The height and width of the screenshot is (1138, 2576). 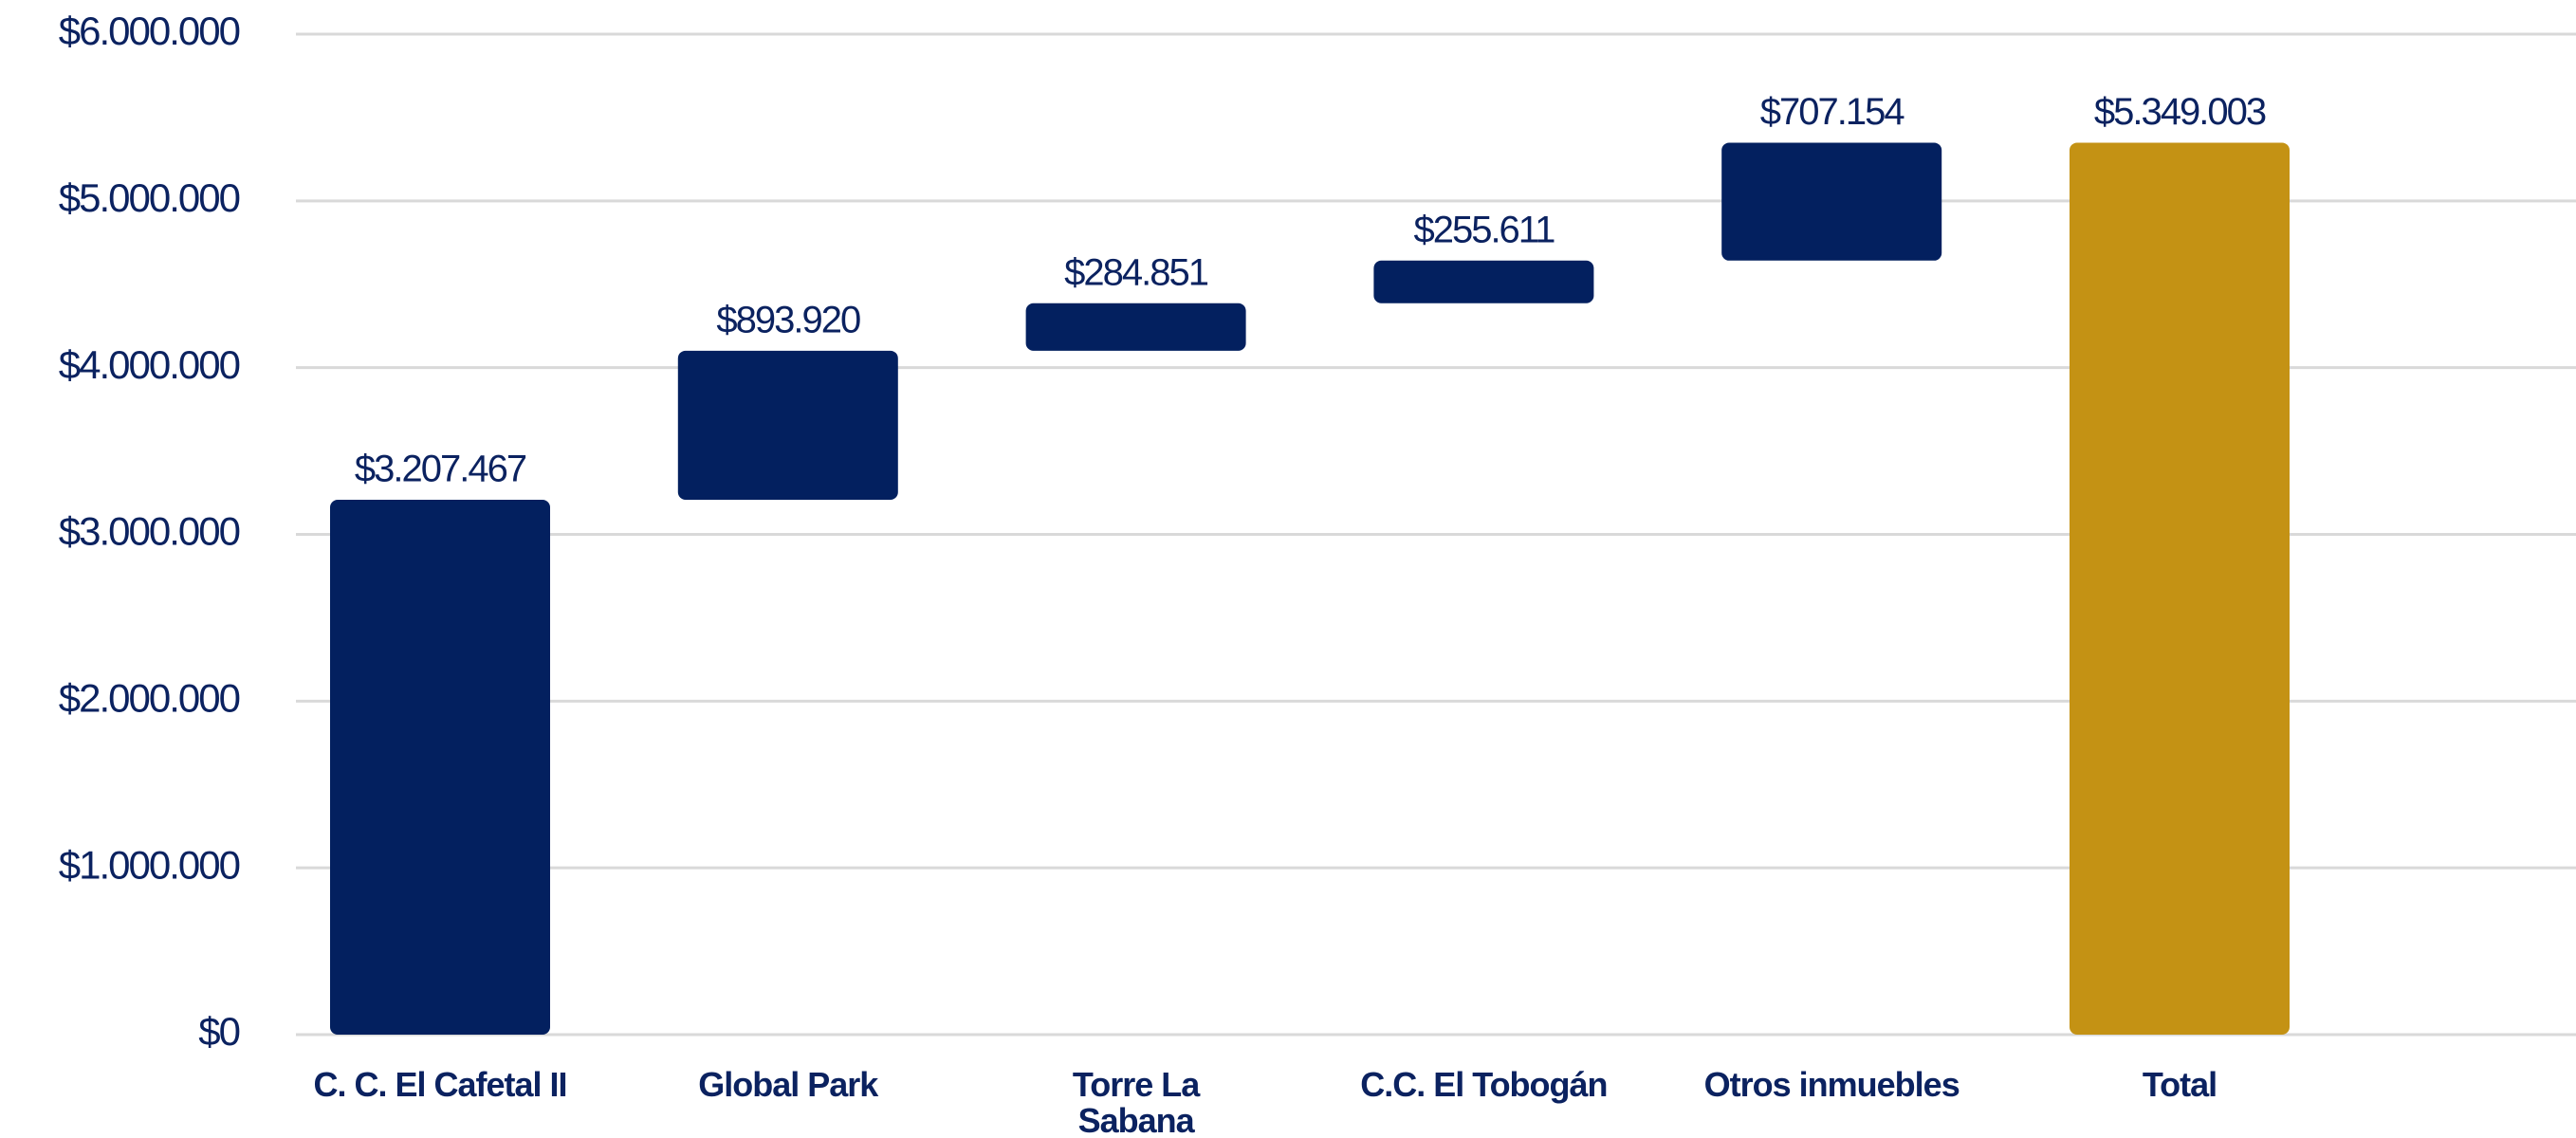 What do you see at coordinates (1831, 1084) in the screenshot?
I see `x-tick-label: Otros inmuebles` at bounding box center [1831, 1084].